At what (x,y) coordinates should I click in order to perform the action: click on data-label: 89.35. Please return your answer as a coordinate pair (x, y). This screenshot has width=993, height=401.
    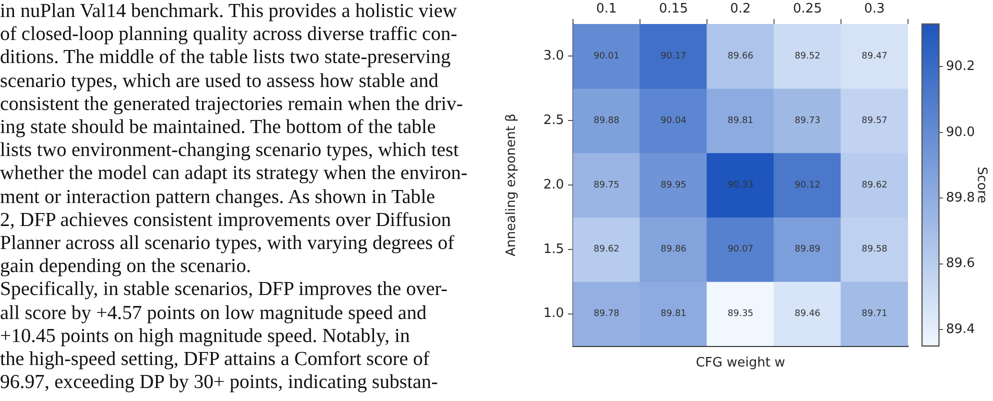
    Looking at the image, I should click on (741, 314).